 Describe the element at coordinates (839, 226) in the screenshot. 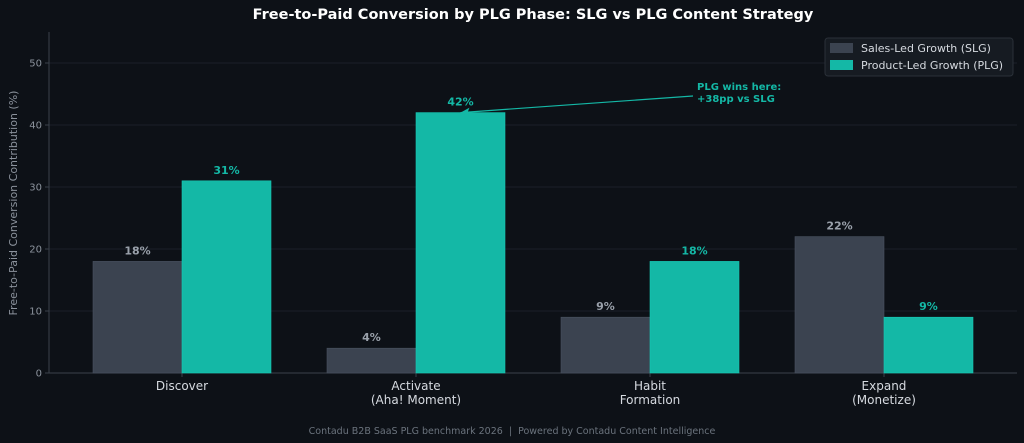

I see `data-label-slg: 22%` at that location.